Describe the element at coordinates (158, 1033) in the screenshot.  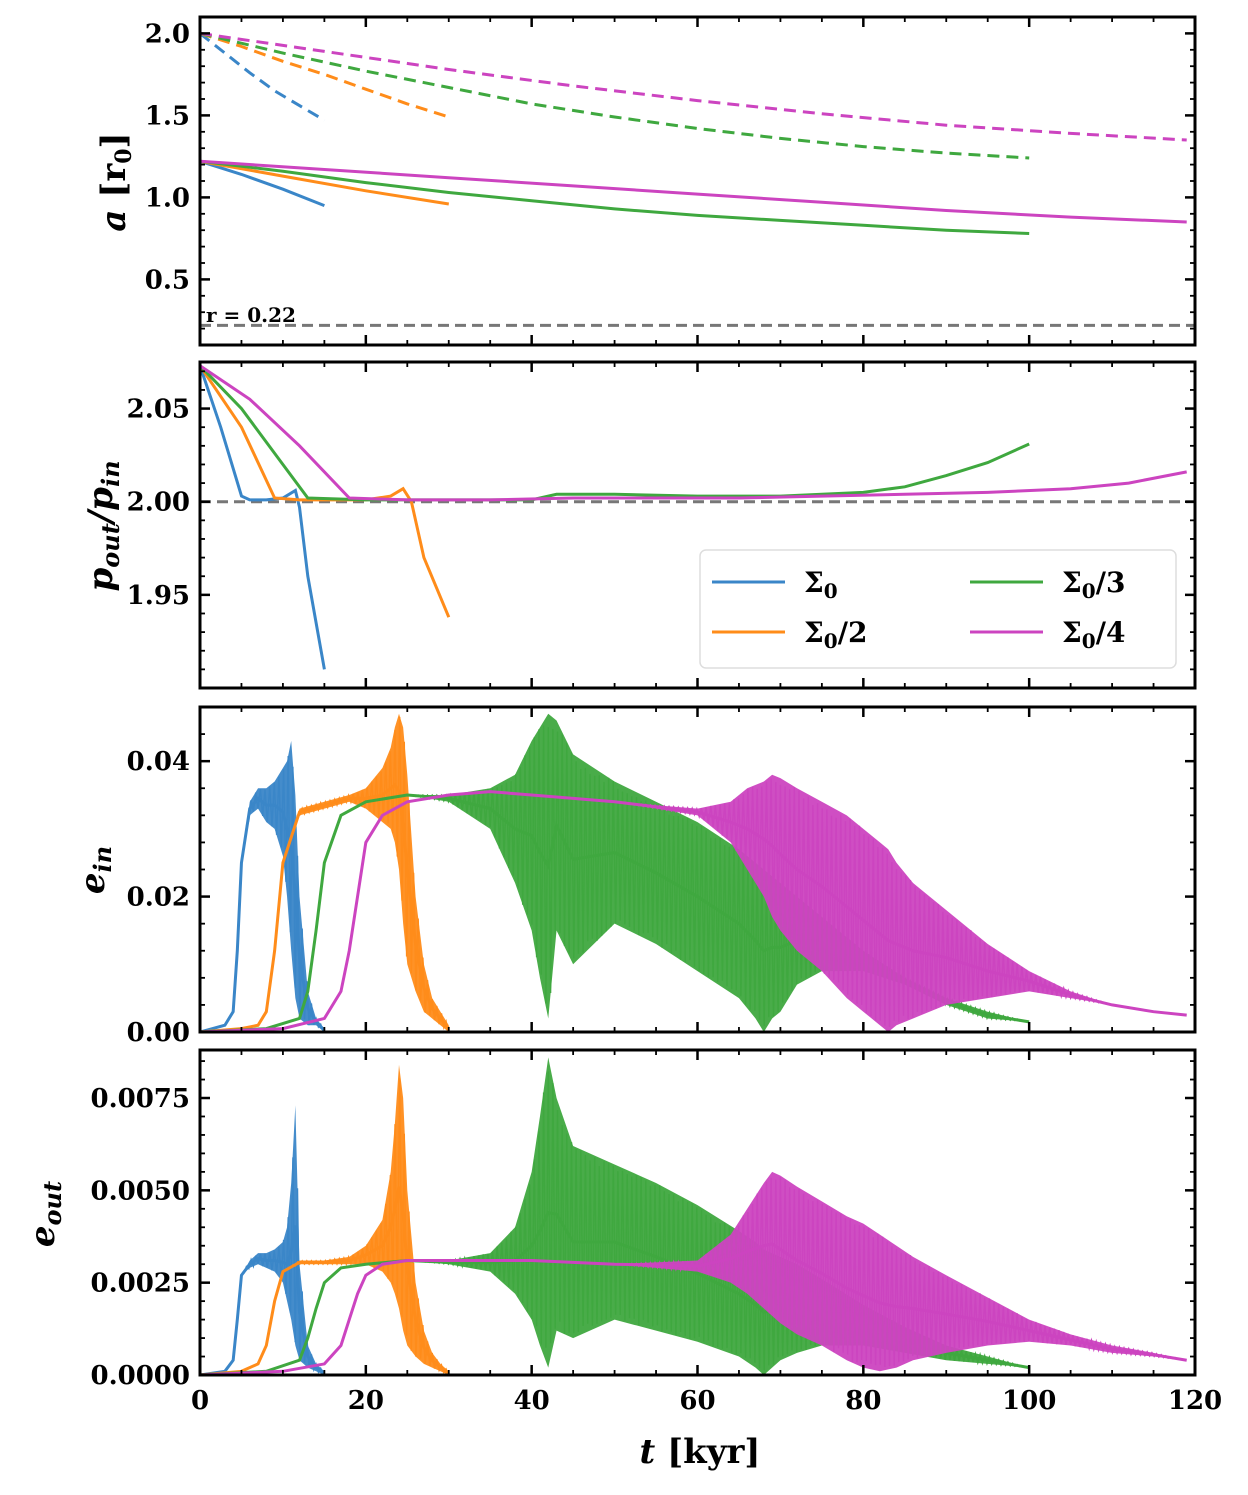
I see `ytick-label: 0.00` at that location.